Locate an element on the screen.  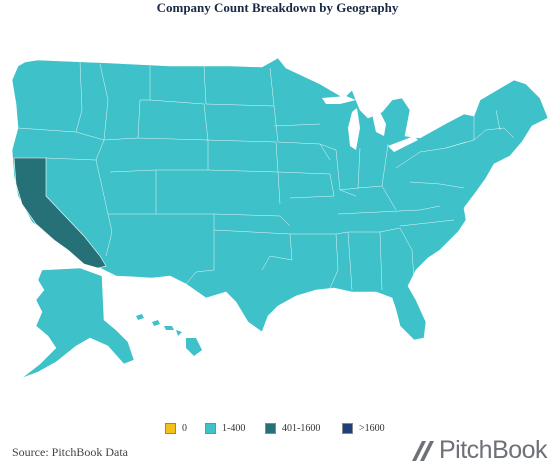
legend-item-1: 1-400 is located at coordinates (225, 428).